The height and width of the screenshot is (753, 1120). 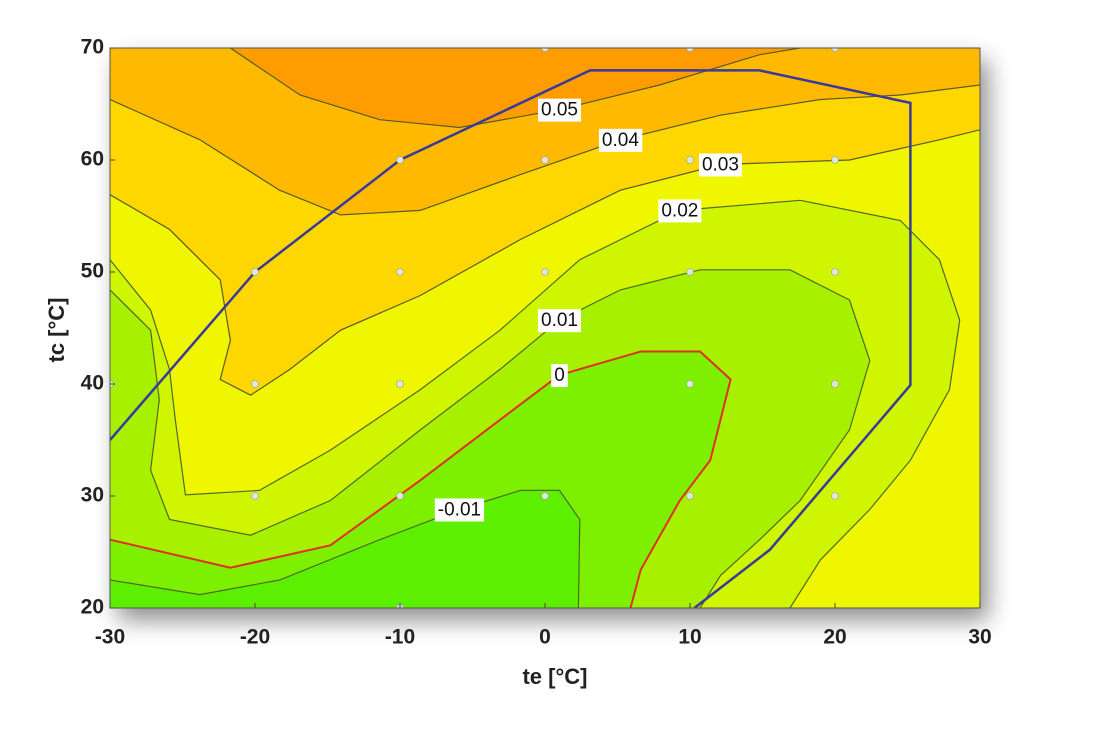 I want to click on y-tick-label: 70, so click(x=92, y=47).